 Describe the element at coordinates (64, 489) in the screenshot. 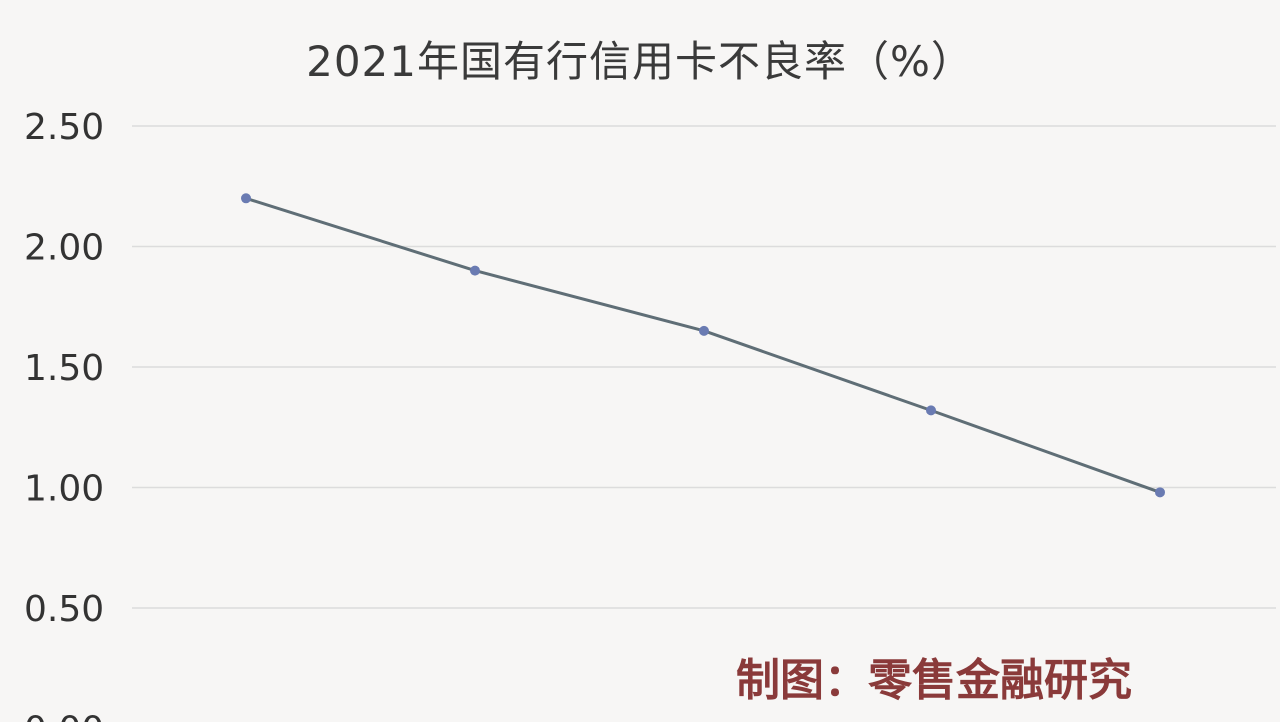

I see `y-tick-label: 1.00` at that location.